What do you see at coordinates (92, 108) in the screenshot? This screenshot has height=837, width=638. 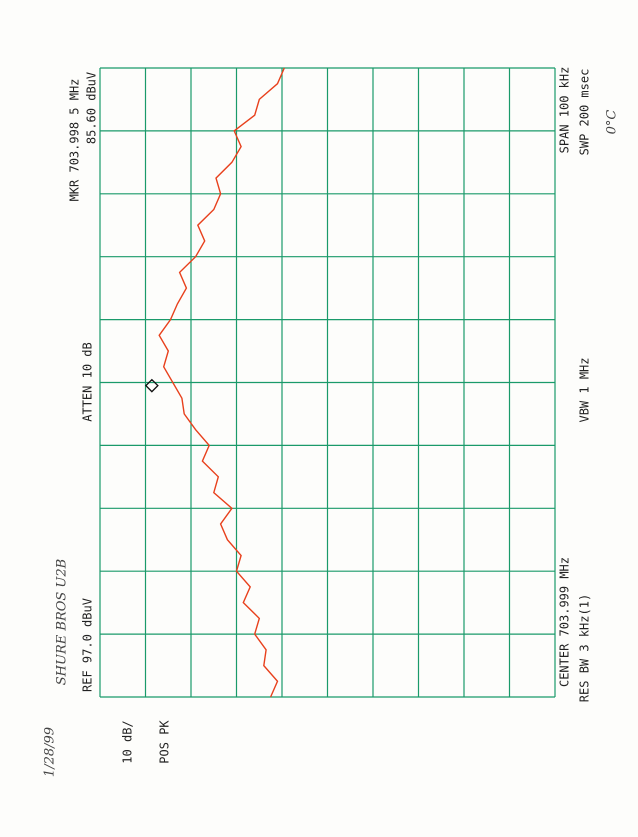 I see `marker-level: 85.60 dBuV` at bounding box center [92, 108].